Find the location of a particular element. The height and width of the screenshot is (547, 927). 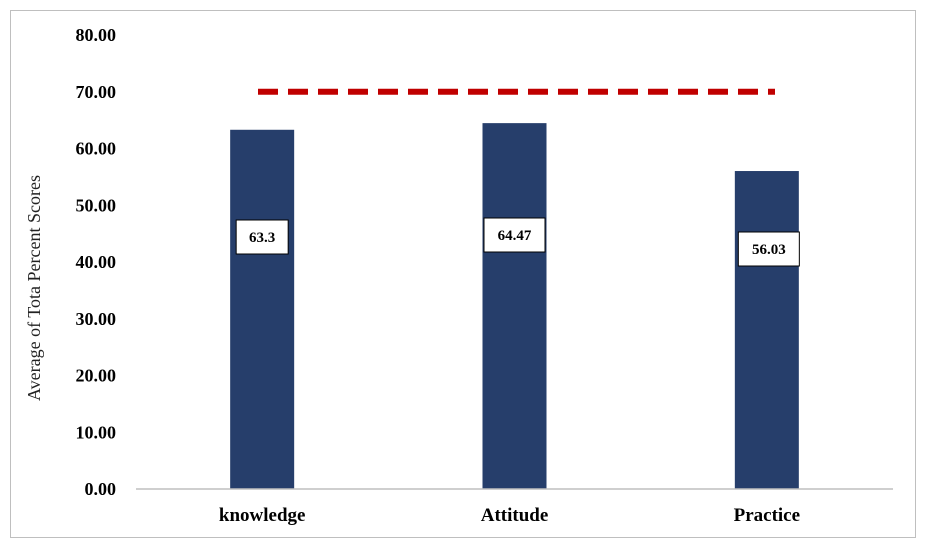

y-tick-label: 80.00 is located at coordinates (96, 35).